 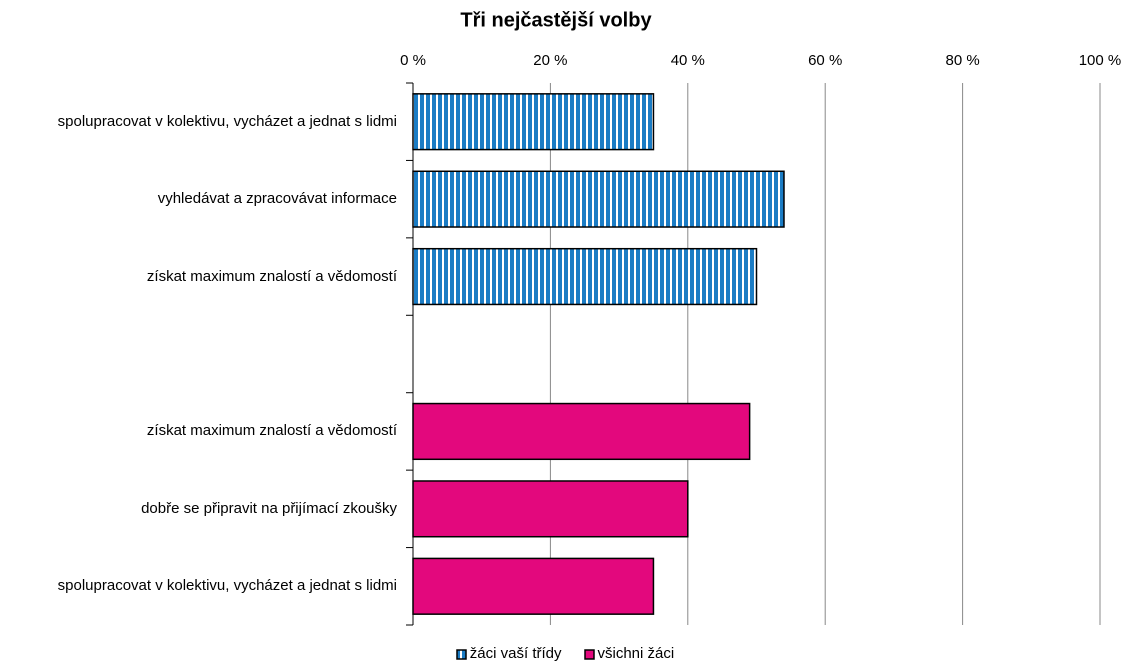 I want to click on legend-item: žáci vaší třídy, so click(x=509, y=654).